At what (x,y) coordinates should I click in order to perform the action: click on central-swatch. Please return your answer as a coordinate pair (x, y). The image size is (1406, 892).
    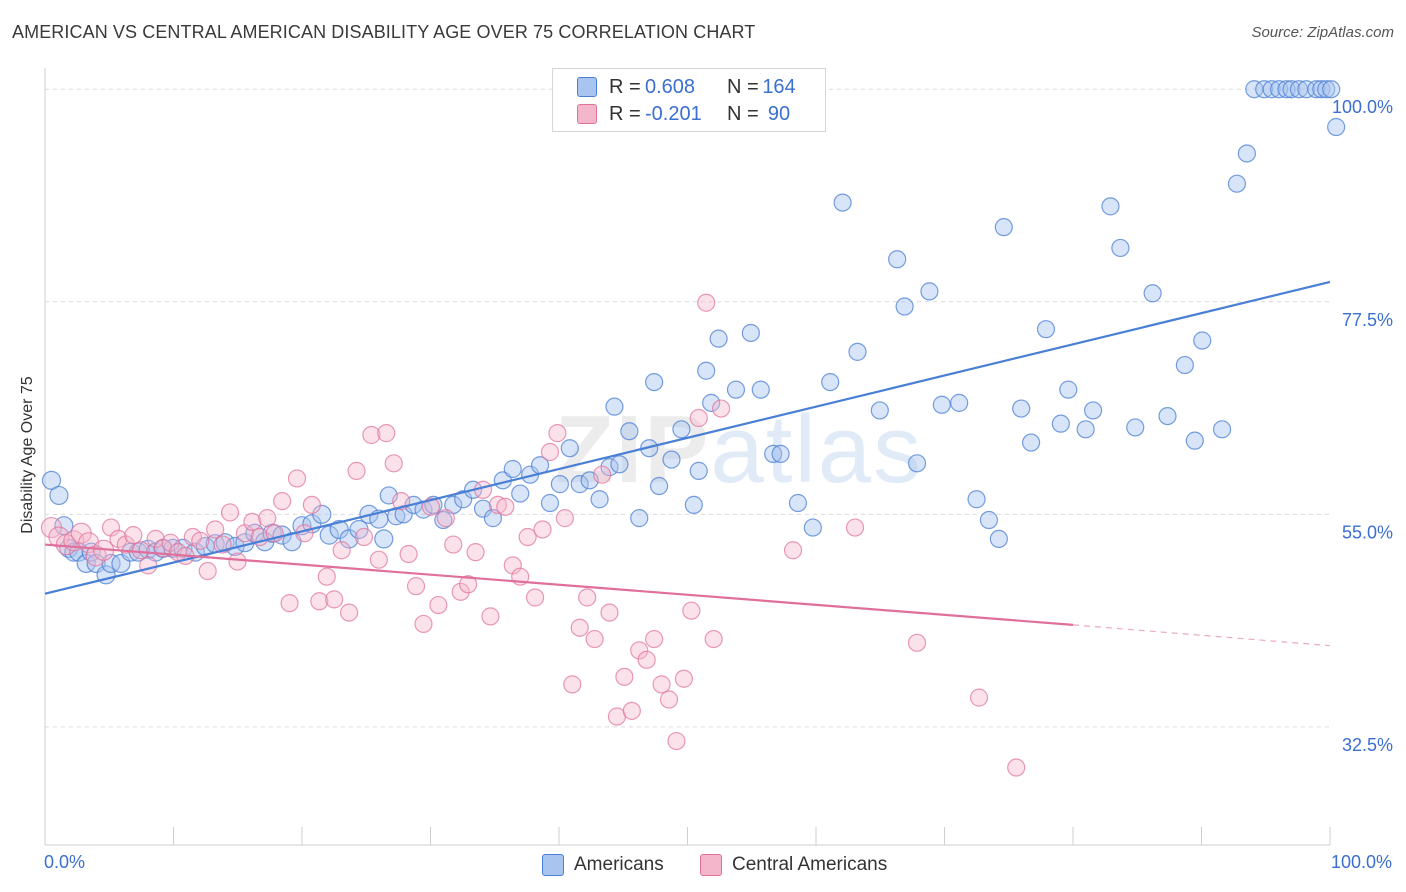
    Looking at the image, I should click on (587, 114).